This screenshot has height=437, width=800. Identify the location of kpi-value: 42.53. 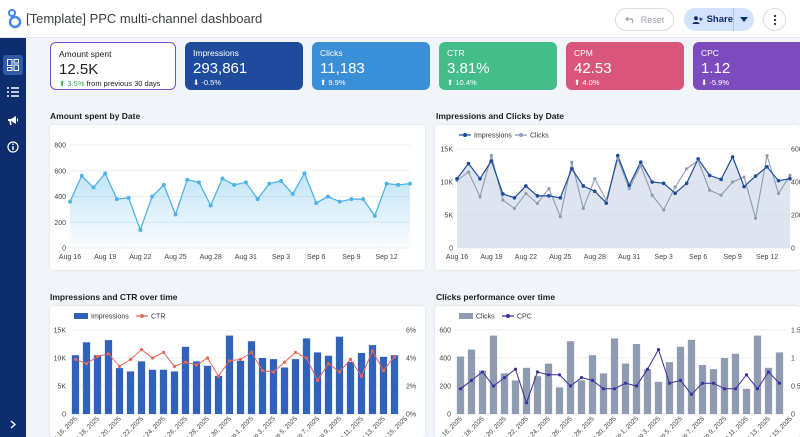
(593, 68).